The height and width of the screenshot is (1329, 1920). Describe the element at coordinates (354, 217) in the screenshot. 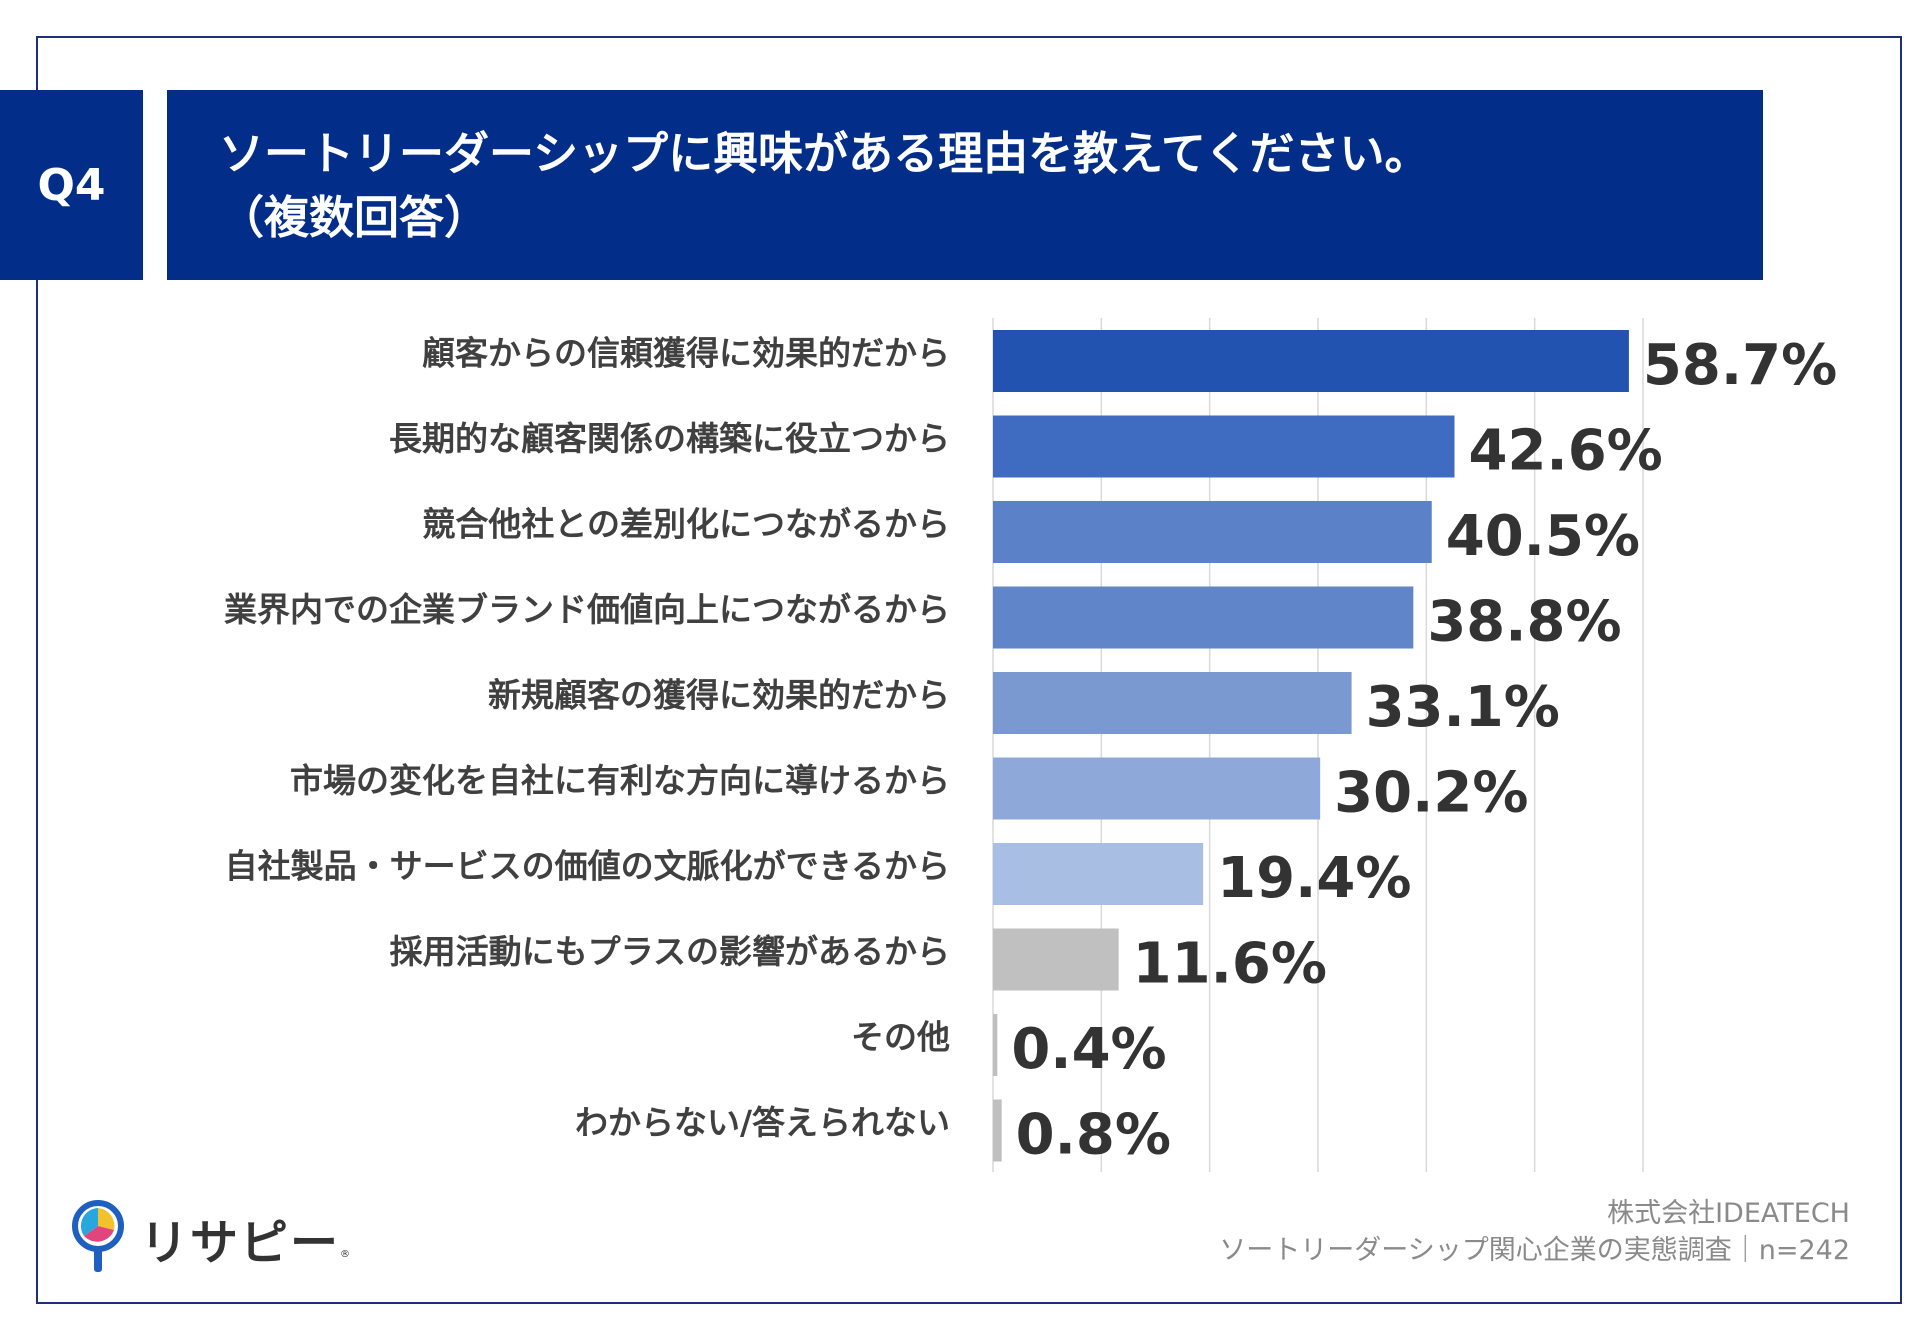

I see `title-line-2: （複数回答）` at that location.